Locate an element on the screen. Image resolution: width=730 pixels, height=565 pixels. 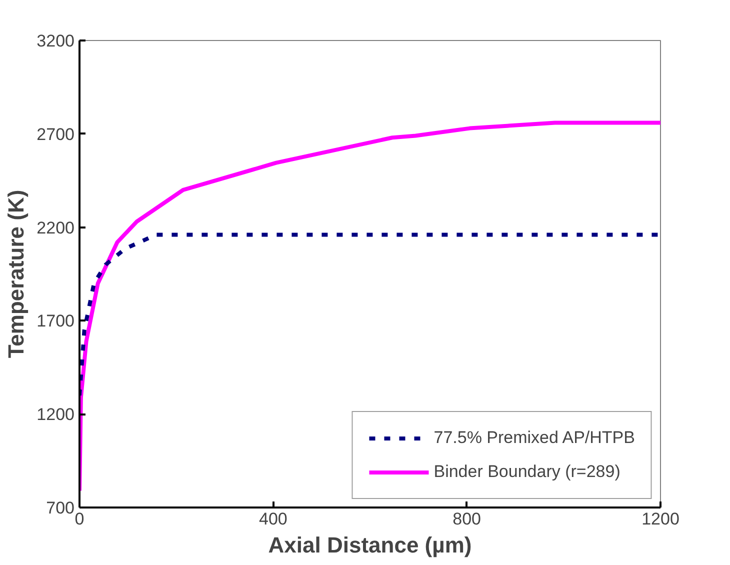
x-axis-title: Axial Distance (µm) is located at coordinates (370, 545).